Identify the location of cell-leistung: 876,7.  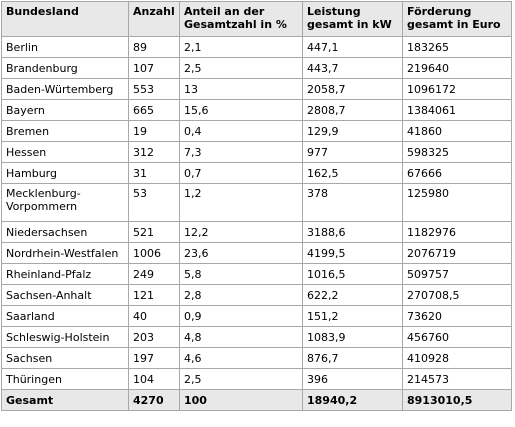
(352, 358).